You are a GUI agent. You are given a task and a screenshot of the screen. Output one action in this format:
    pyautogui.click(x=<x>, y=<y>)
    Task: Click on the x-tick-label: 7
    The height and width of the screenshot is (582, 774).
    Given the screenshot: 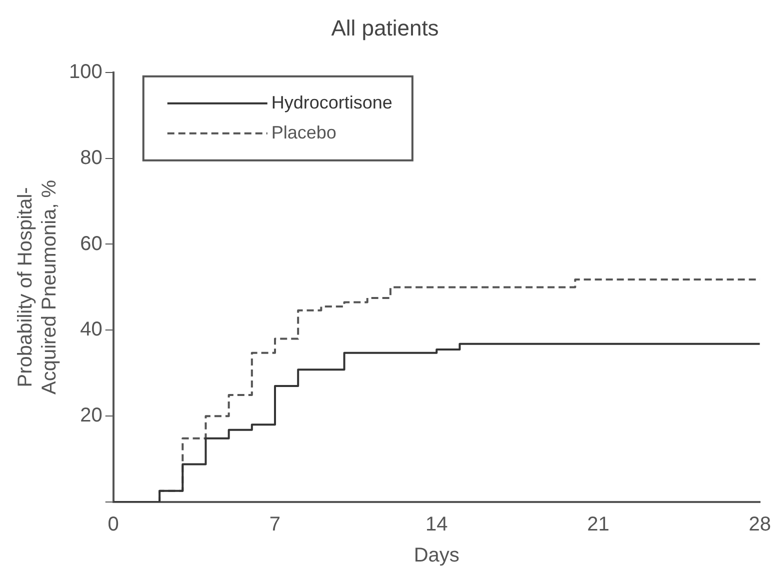 What is the action you would take?
    pyautogui.click(x=275, y=525)
    